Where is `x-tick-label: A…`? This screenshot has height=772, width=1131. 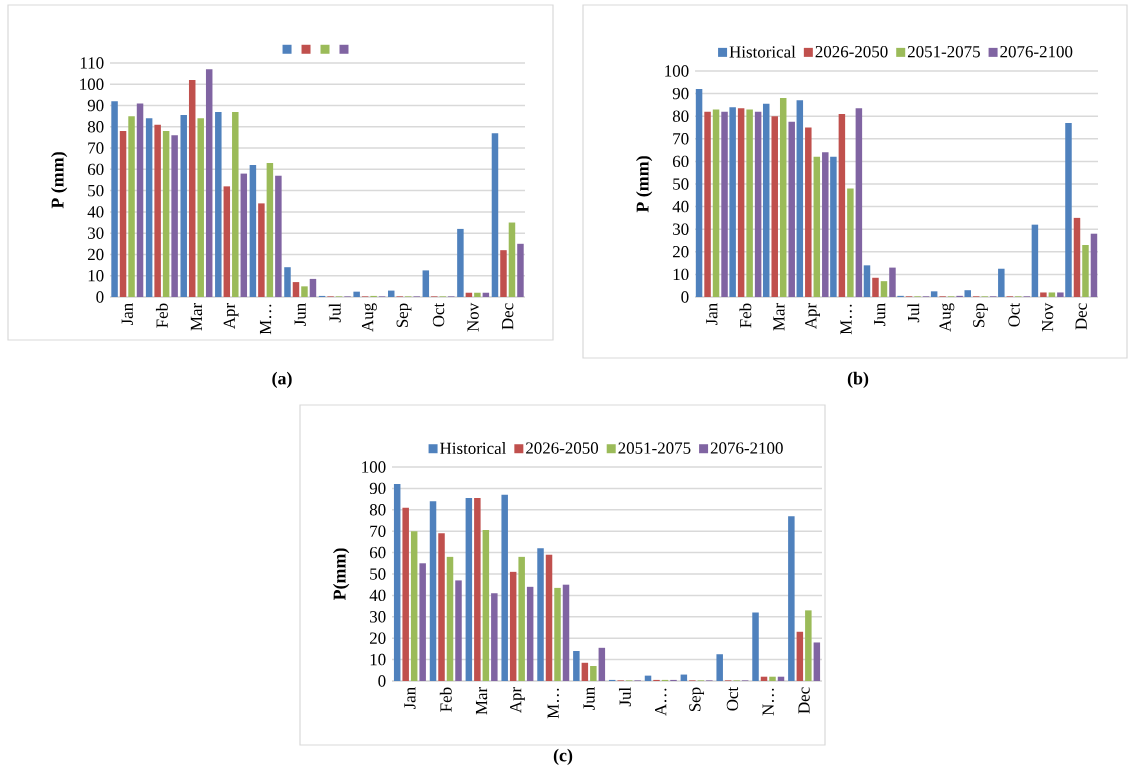
x-tick-label: A… is located at coordinates (661, 702).